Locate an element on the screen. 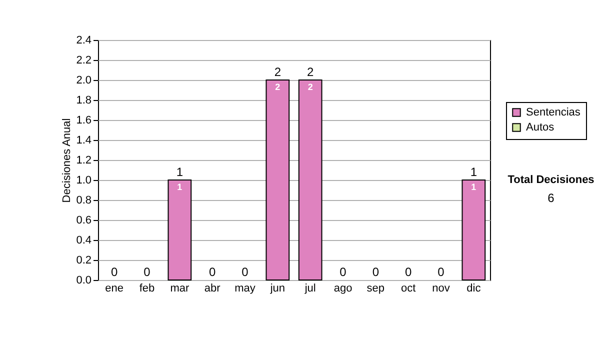 Image resolution: width=600 pixels, height=340 pixels. x-tick-label: ago is located at coordinates (343, 288).